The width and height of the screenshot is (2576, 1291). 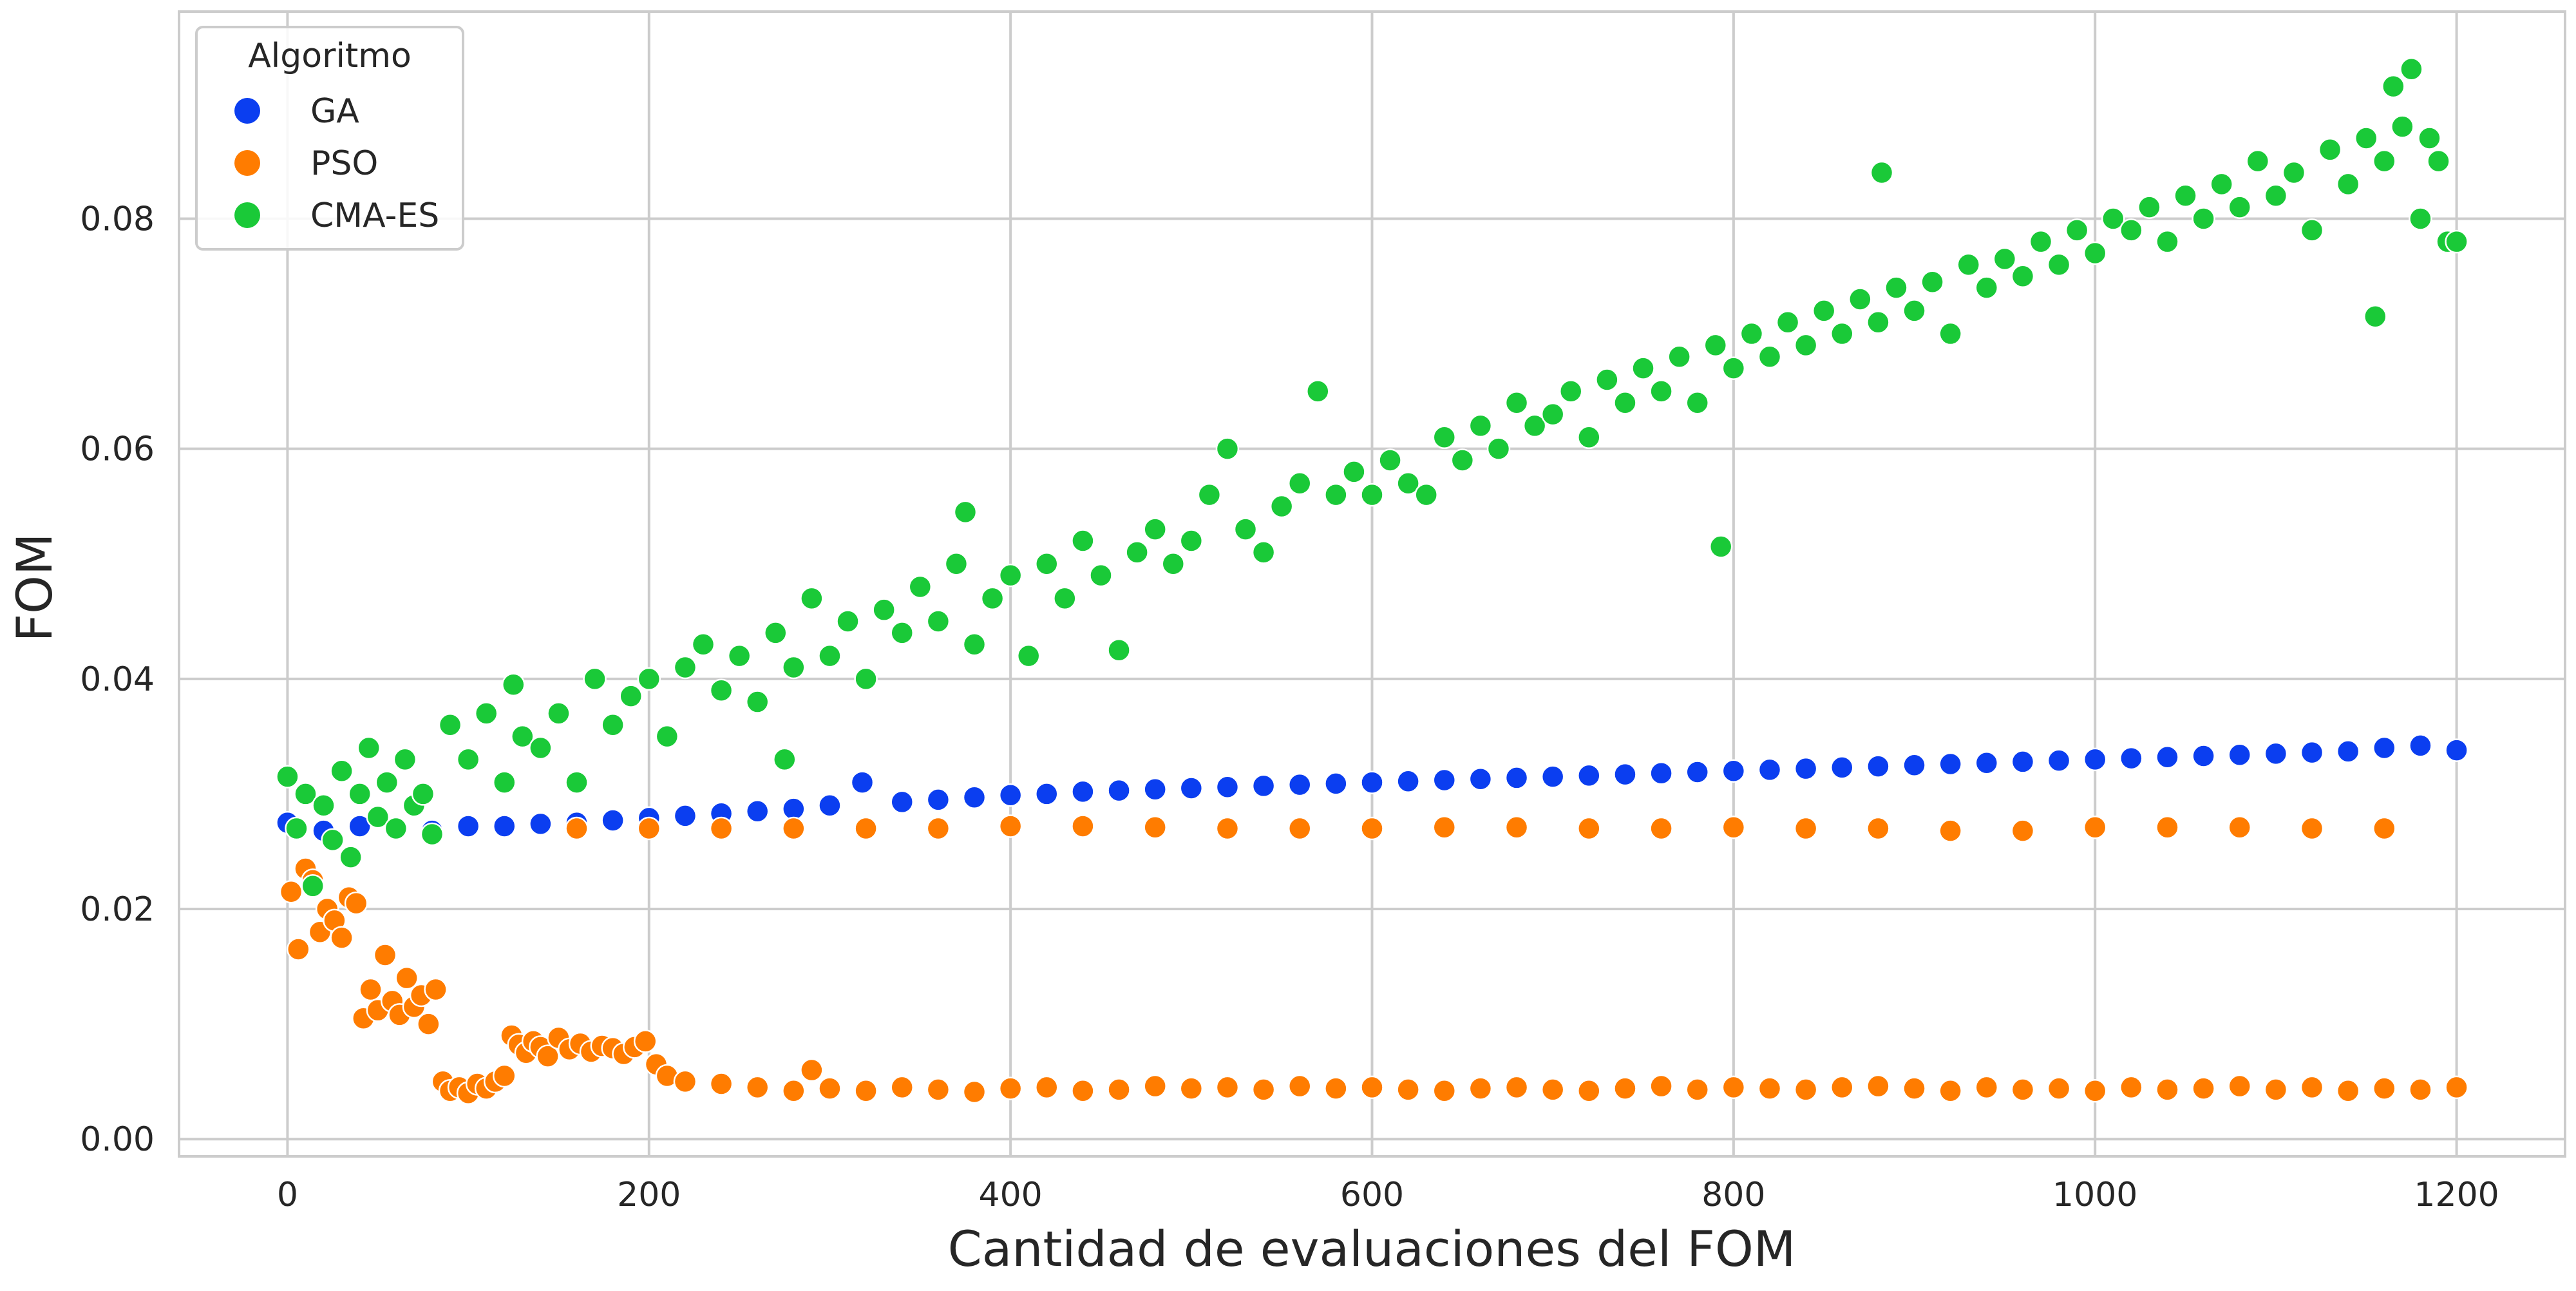 What do you see at coordinates (117, 1139) in the screenshot?
I see `y-tick-label: 0.00` at bounding box center [117, 1139].